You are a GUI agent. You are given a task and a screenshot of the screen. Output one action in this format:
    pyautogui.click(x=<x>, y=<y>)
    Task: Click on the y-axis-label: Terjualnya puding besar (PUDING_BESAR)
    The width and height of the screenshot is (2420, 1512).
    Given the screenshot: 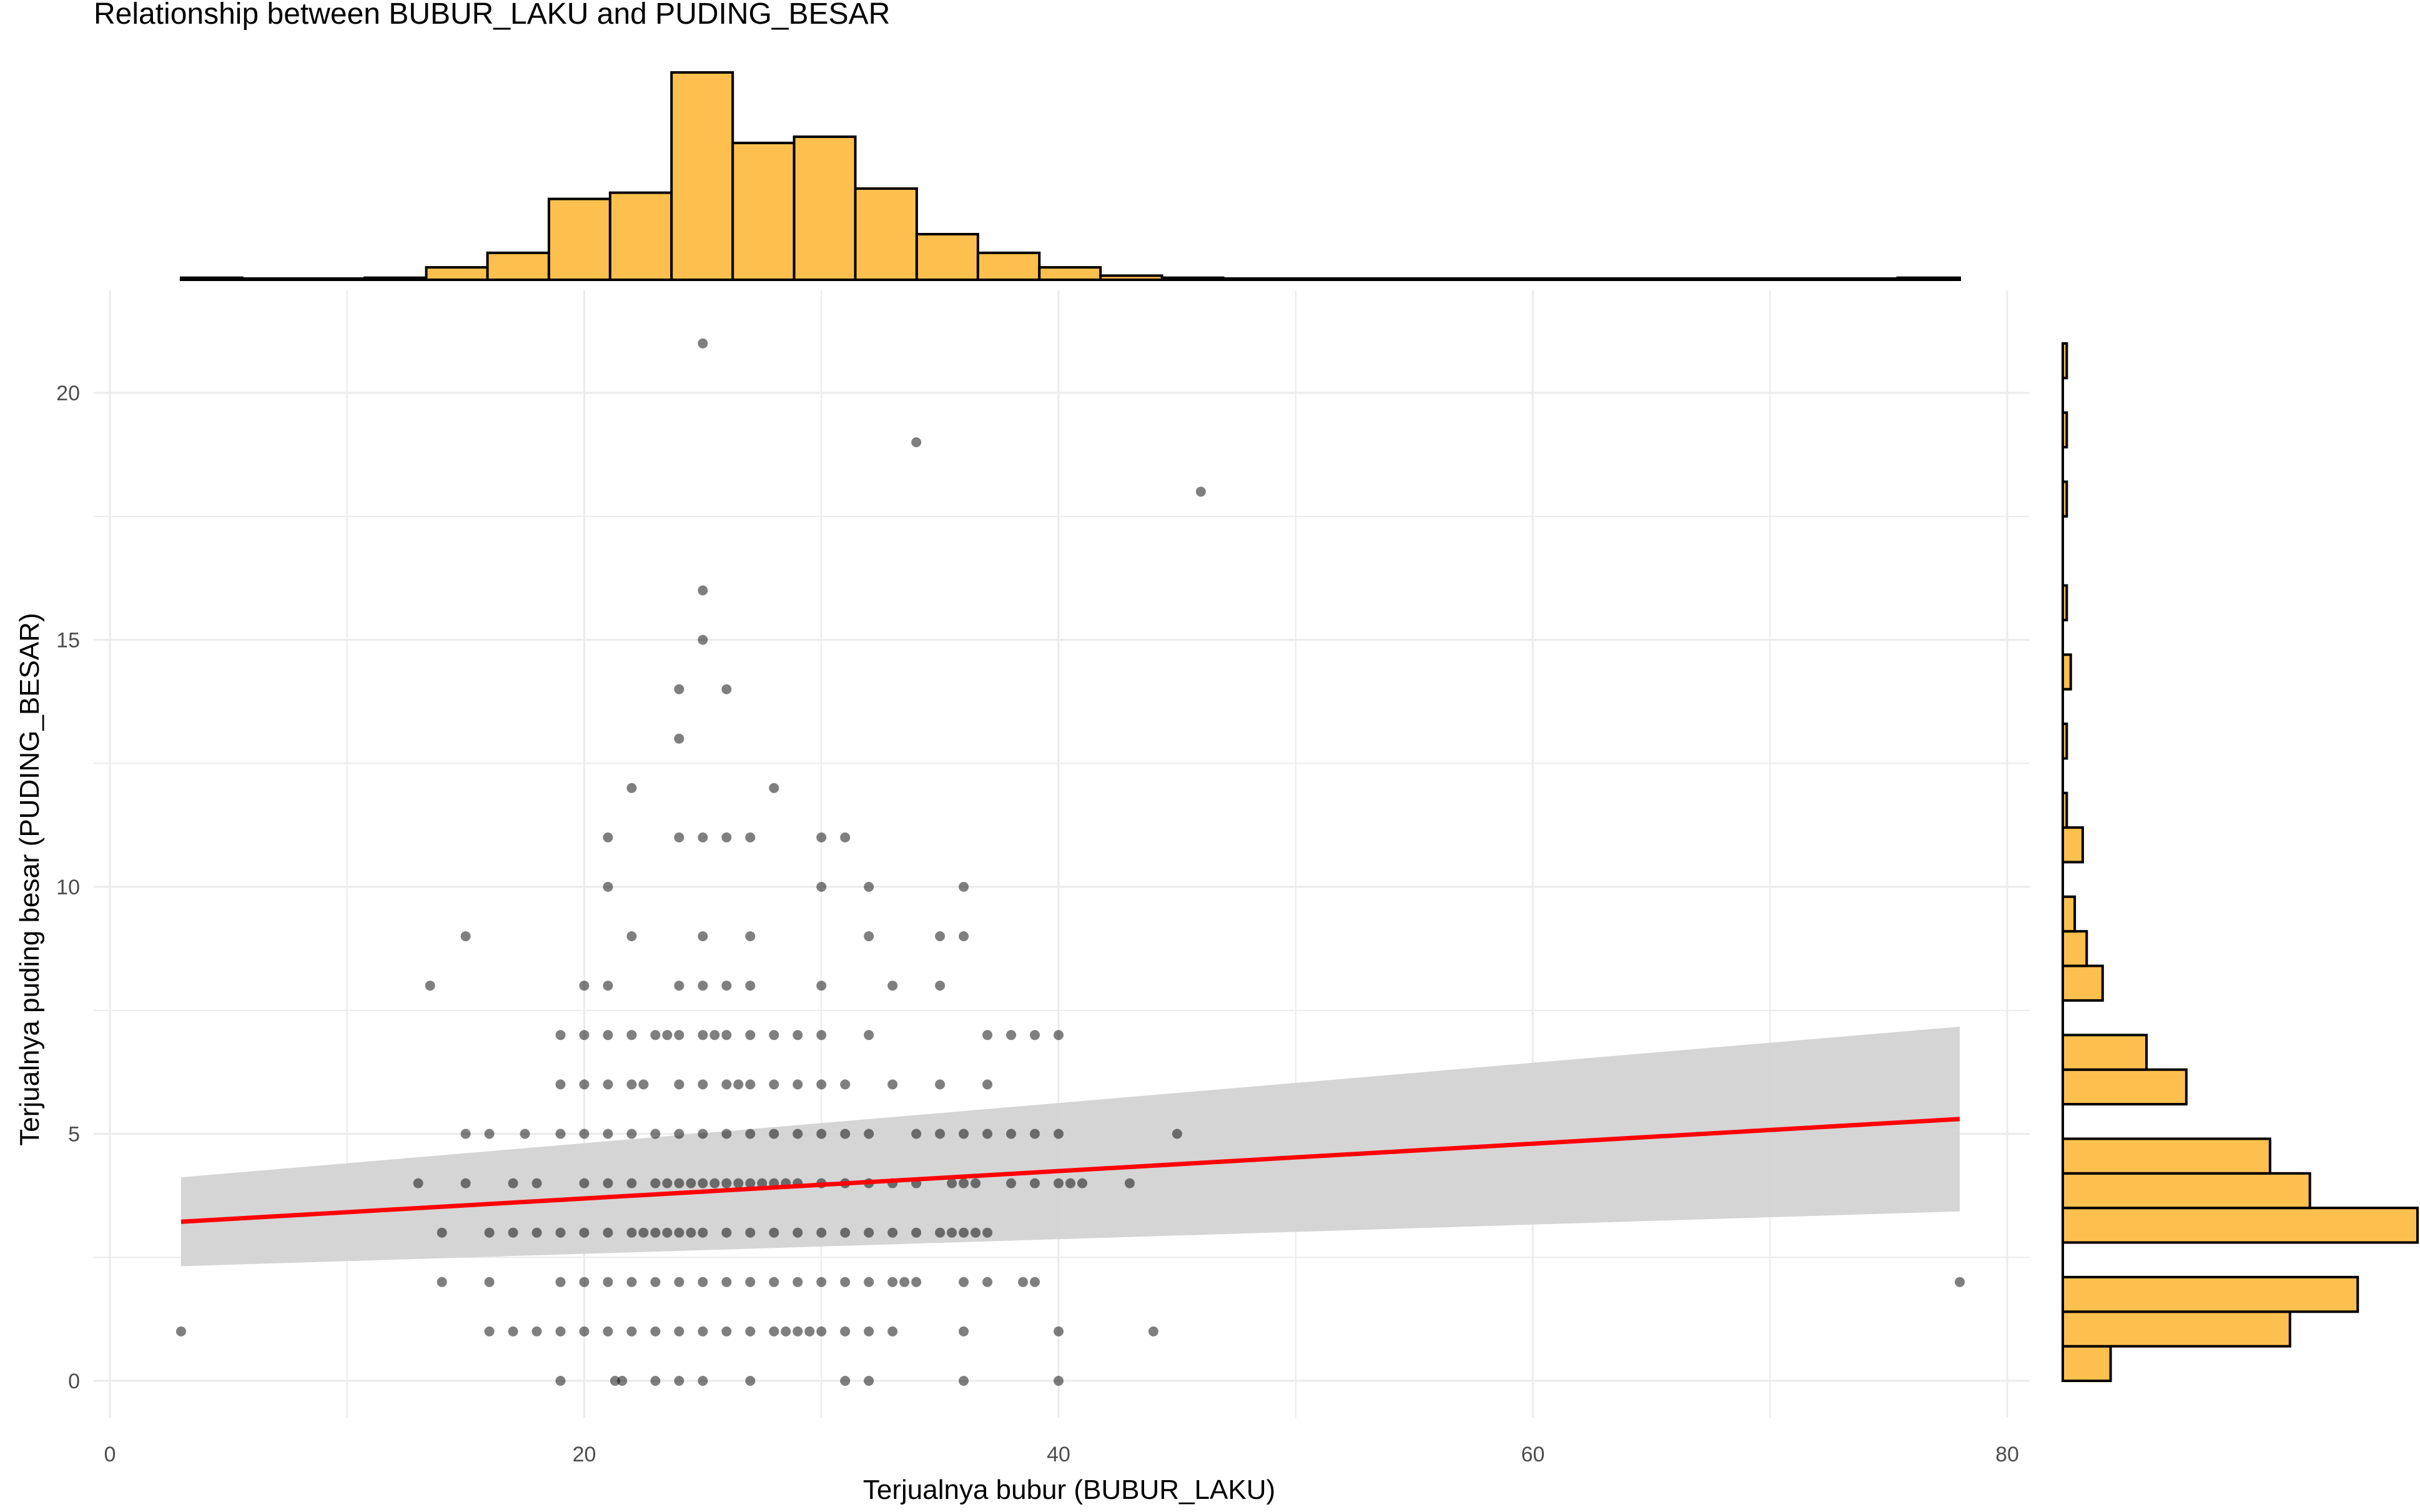 What is the action you would take?
    pyautogui.click(x=29, y=879)
    